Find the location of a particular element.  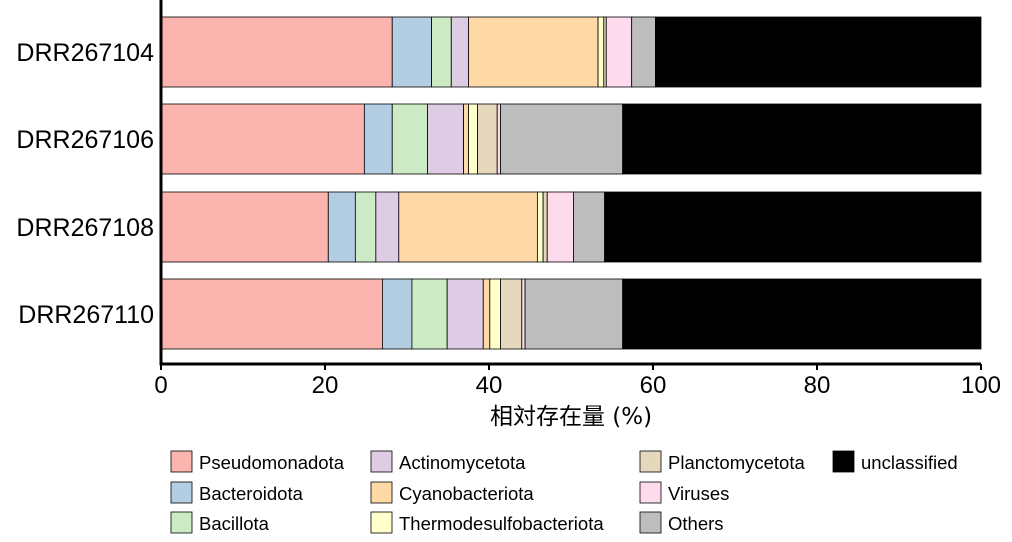

x-tick-label: 20 is located at coordinates (325, 385).